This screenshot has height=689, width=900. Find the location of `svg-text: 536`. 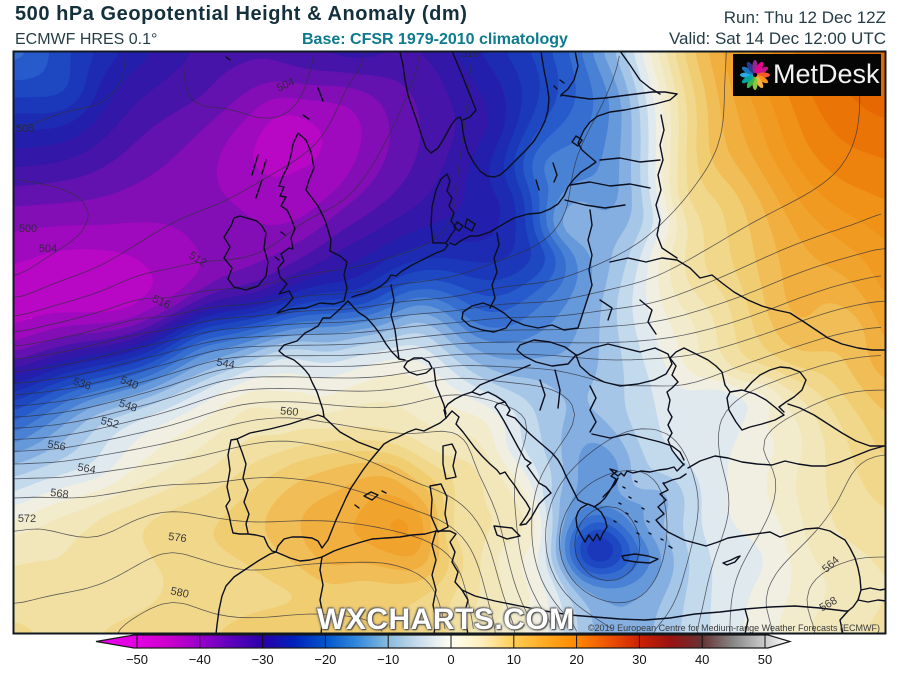

svg-text: 536 is located at coordinates (81, 384).